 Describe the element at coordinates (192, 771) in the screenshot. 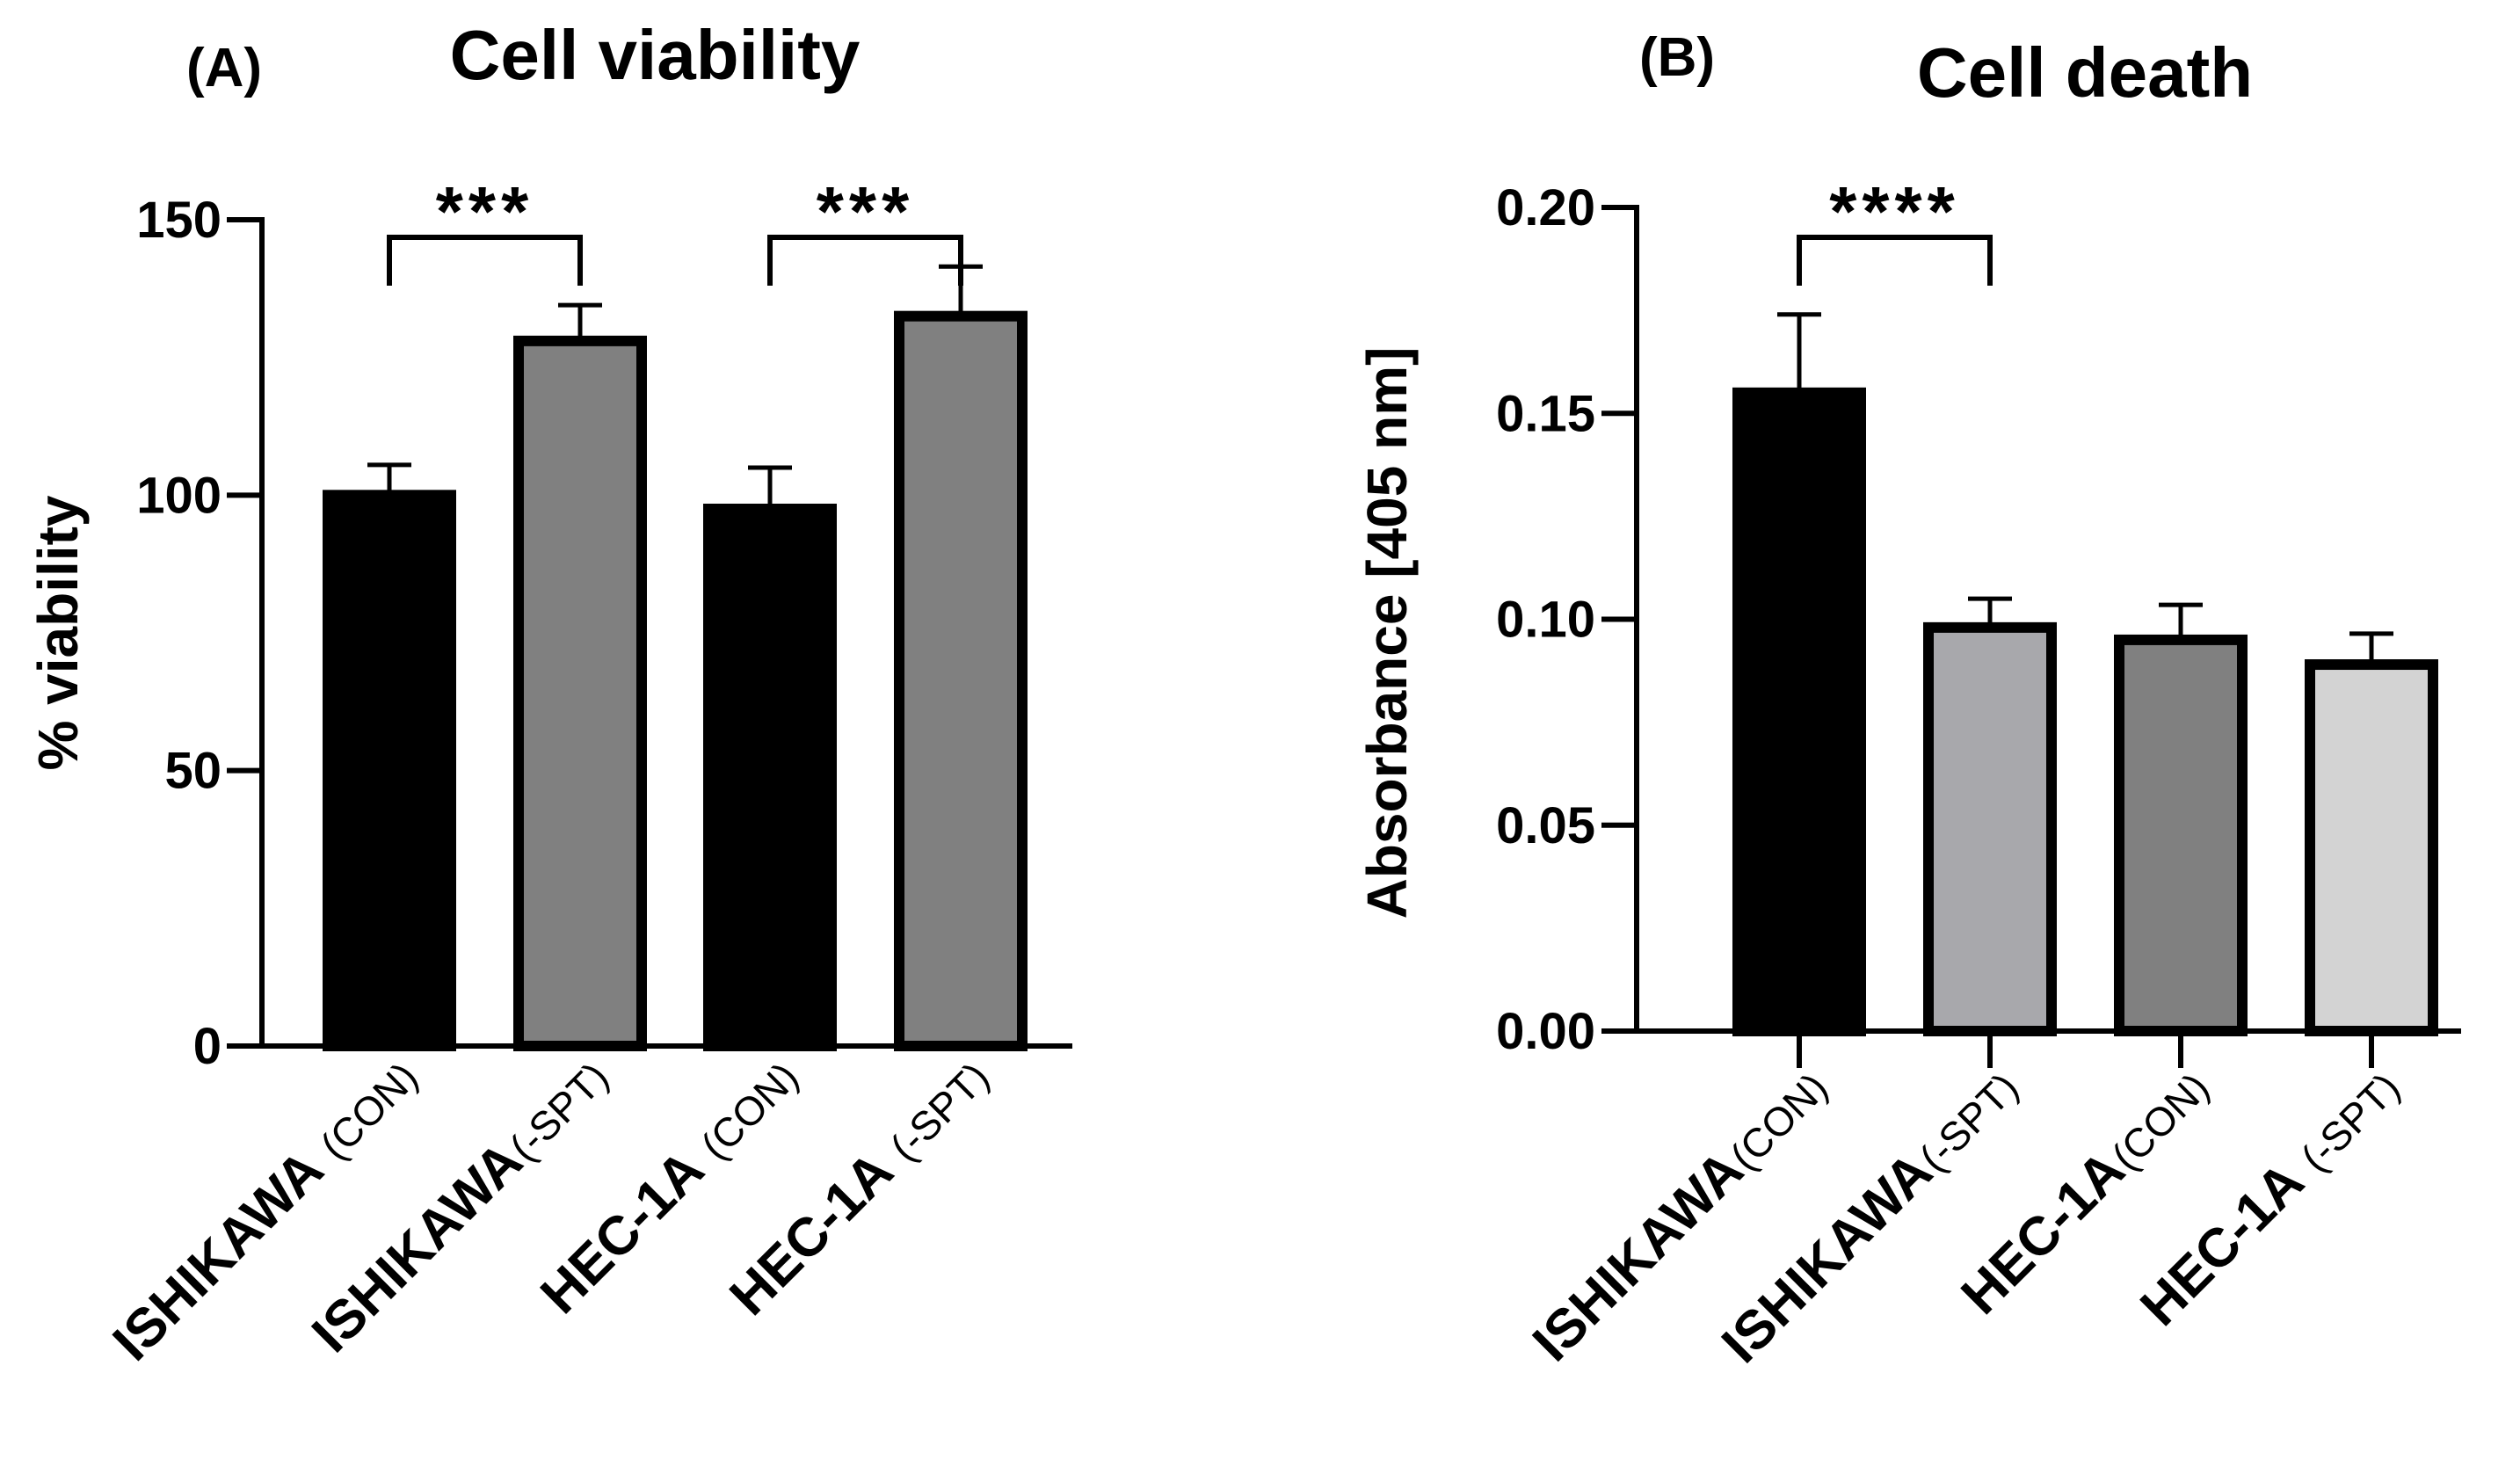

I see `y-tick-label: 50` at that location.